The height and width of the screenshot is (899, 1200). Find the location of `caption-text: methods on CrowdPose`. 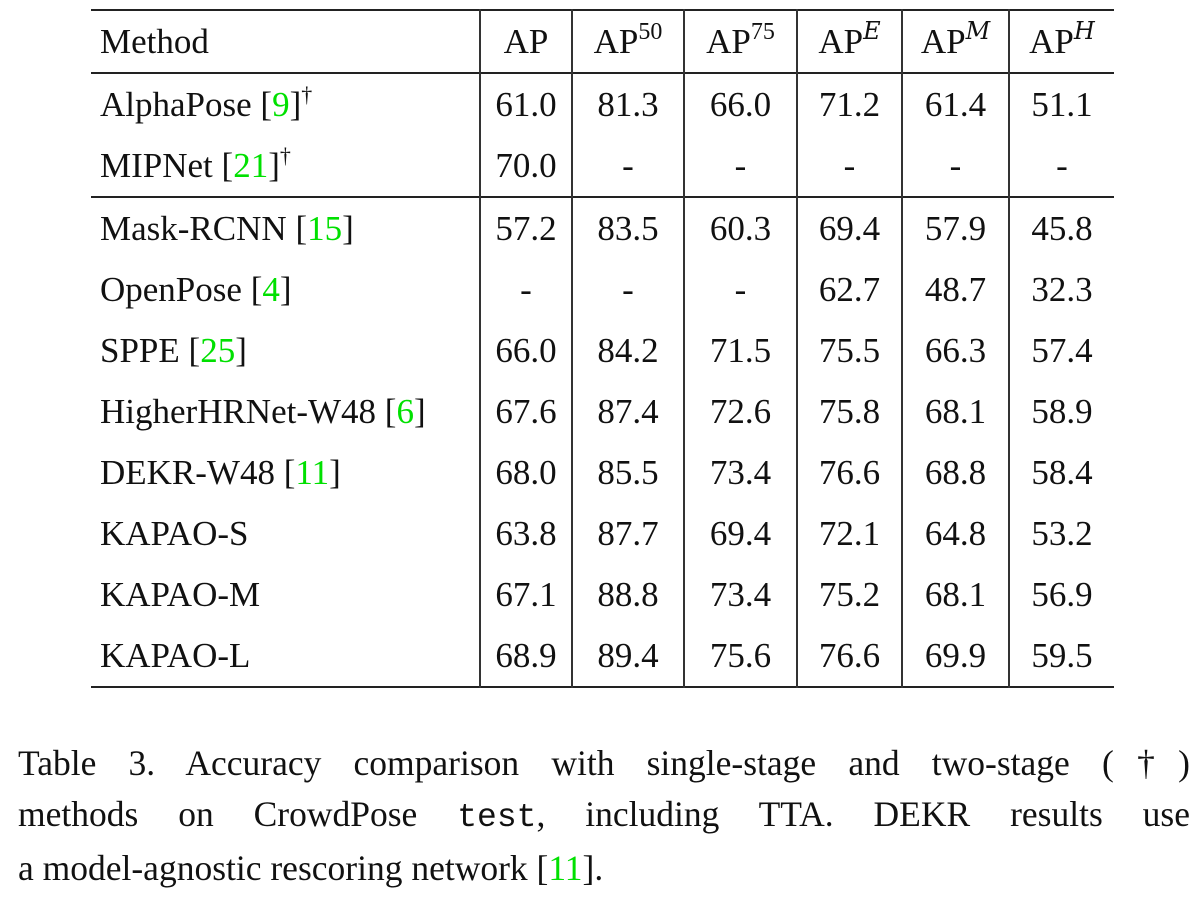

caption-text: methods on CrowdPose is located at coordinates (238, 814).